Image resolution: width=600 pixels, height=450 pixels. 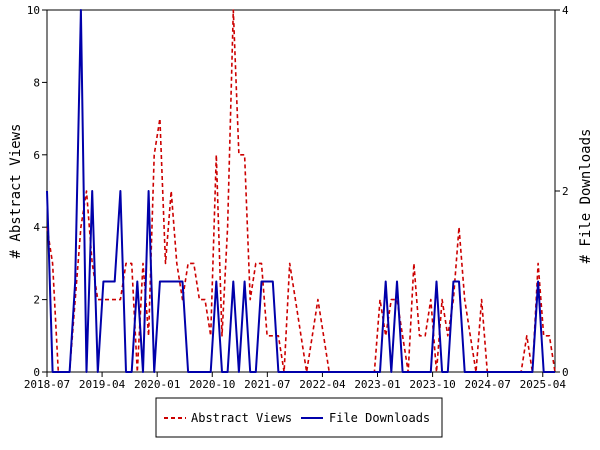 I want to click on left-y-tick-label: 6, so click(x=36, y=155).